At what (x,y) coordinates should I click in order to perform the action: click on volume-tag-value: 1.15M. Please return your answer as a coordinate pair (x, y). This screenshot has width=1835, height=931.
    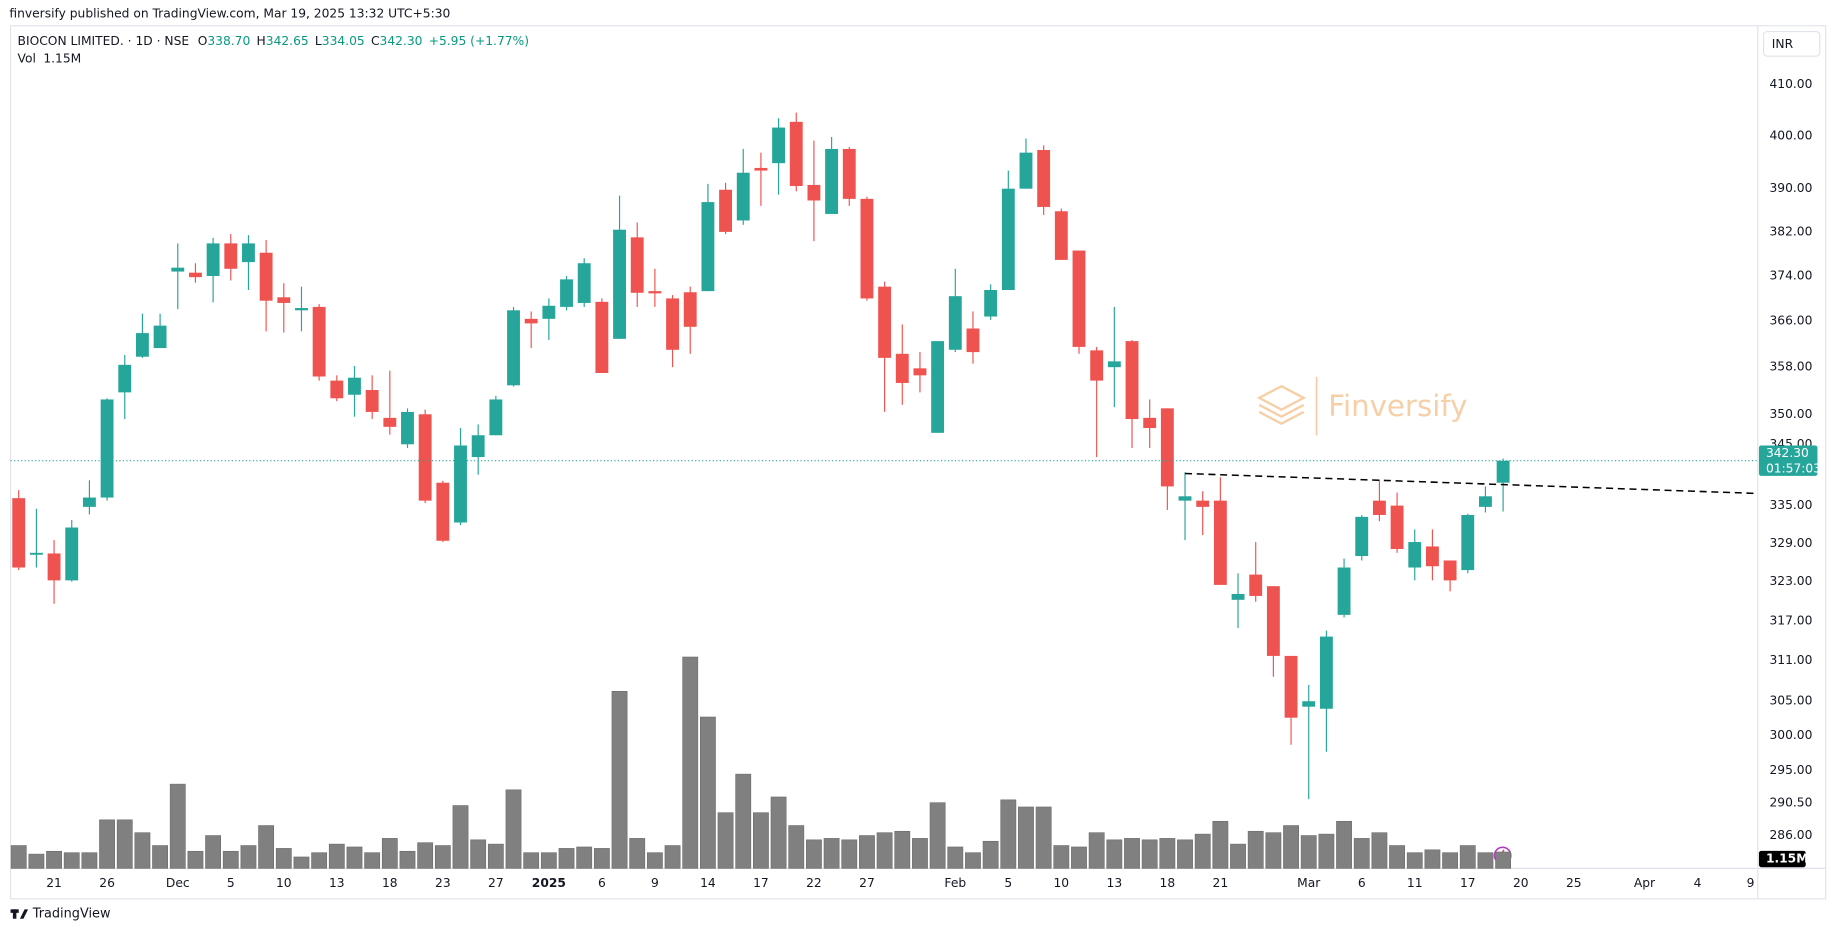
    Looking at the image, I should click on (1787, 859).